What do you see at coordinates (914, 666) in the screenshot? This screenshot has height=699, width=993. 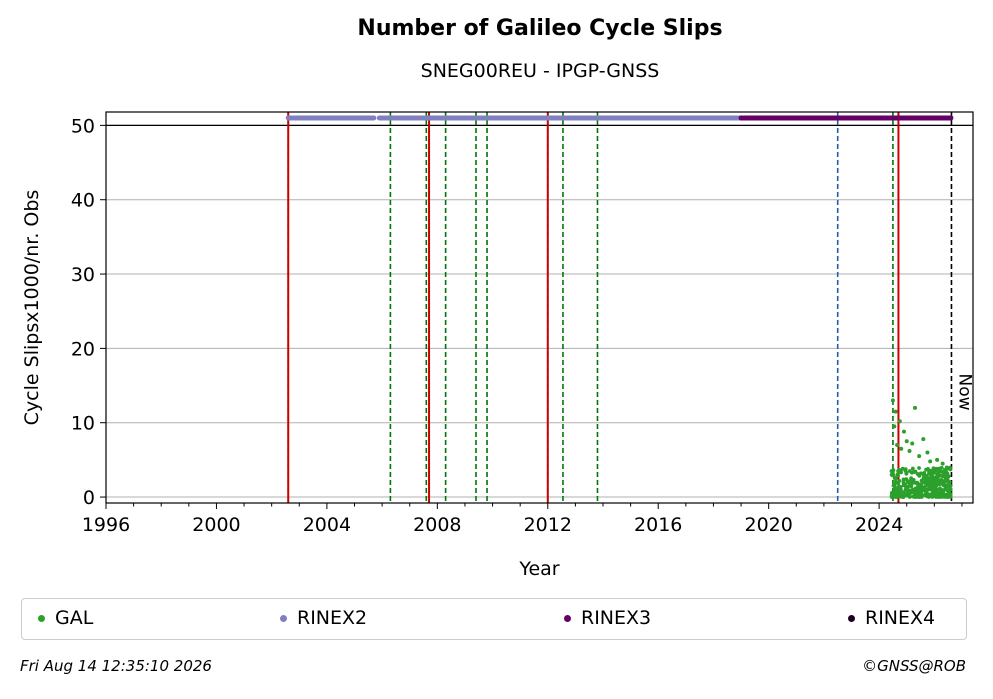 I see `footer-copyright: ©GNSS@ROB` at bounding box center [914, 666].